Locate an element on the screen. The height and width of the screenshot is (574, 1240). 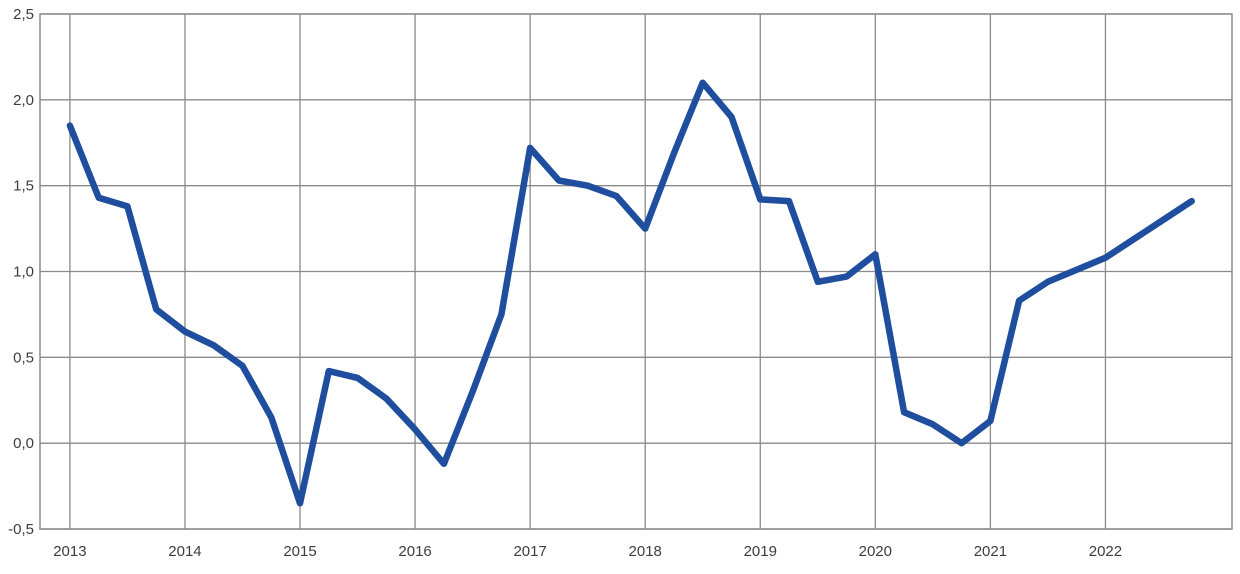
y-tick-label: 2,0 is located at coordinates (23, 100).